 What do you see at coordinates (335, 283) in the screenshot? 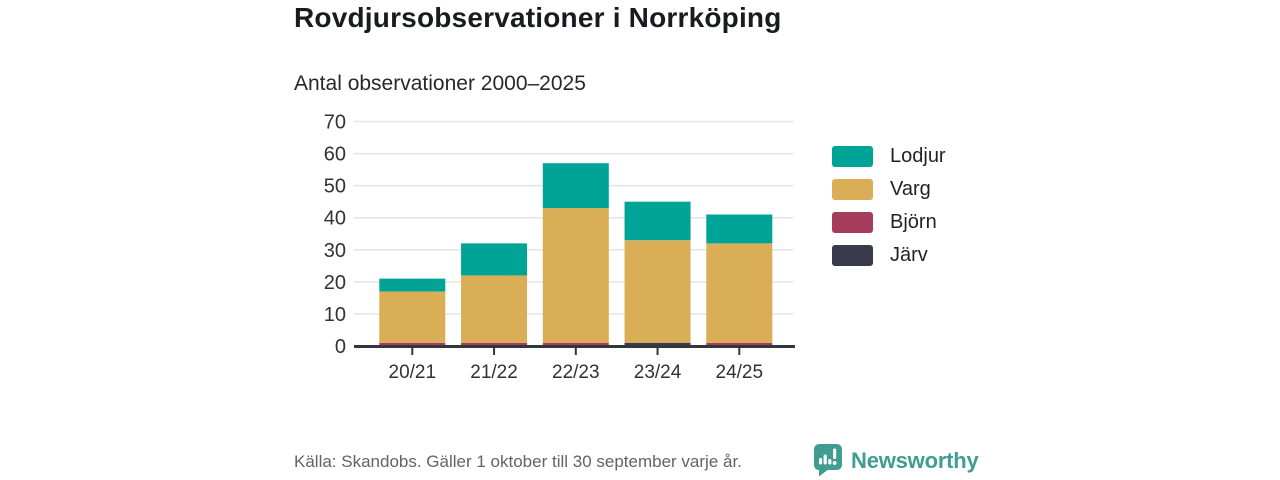
I see `y-tick-label: 20` at bounding box center [335, 283].